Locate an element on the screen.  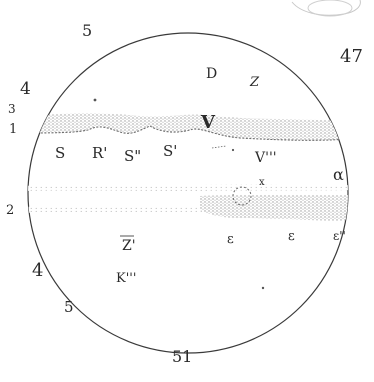
feature-x-small: x is located at coordinates (262, 182).